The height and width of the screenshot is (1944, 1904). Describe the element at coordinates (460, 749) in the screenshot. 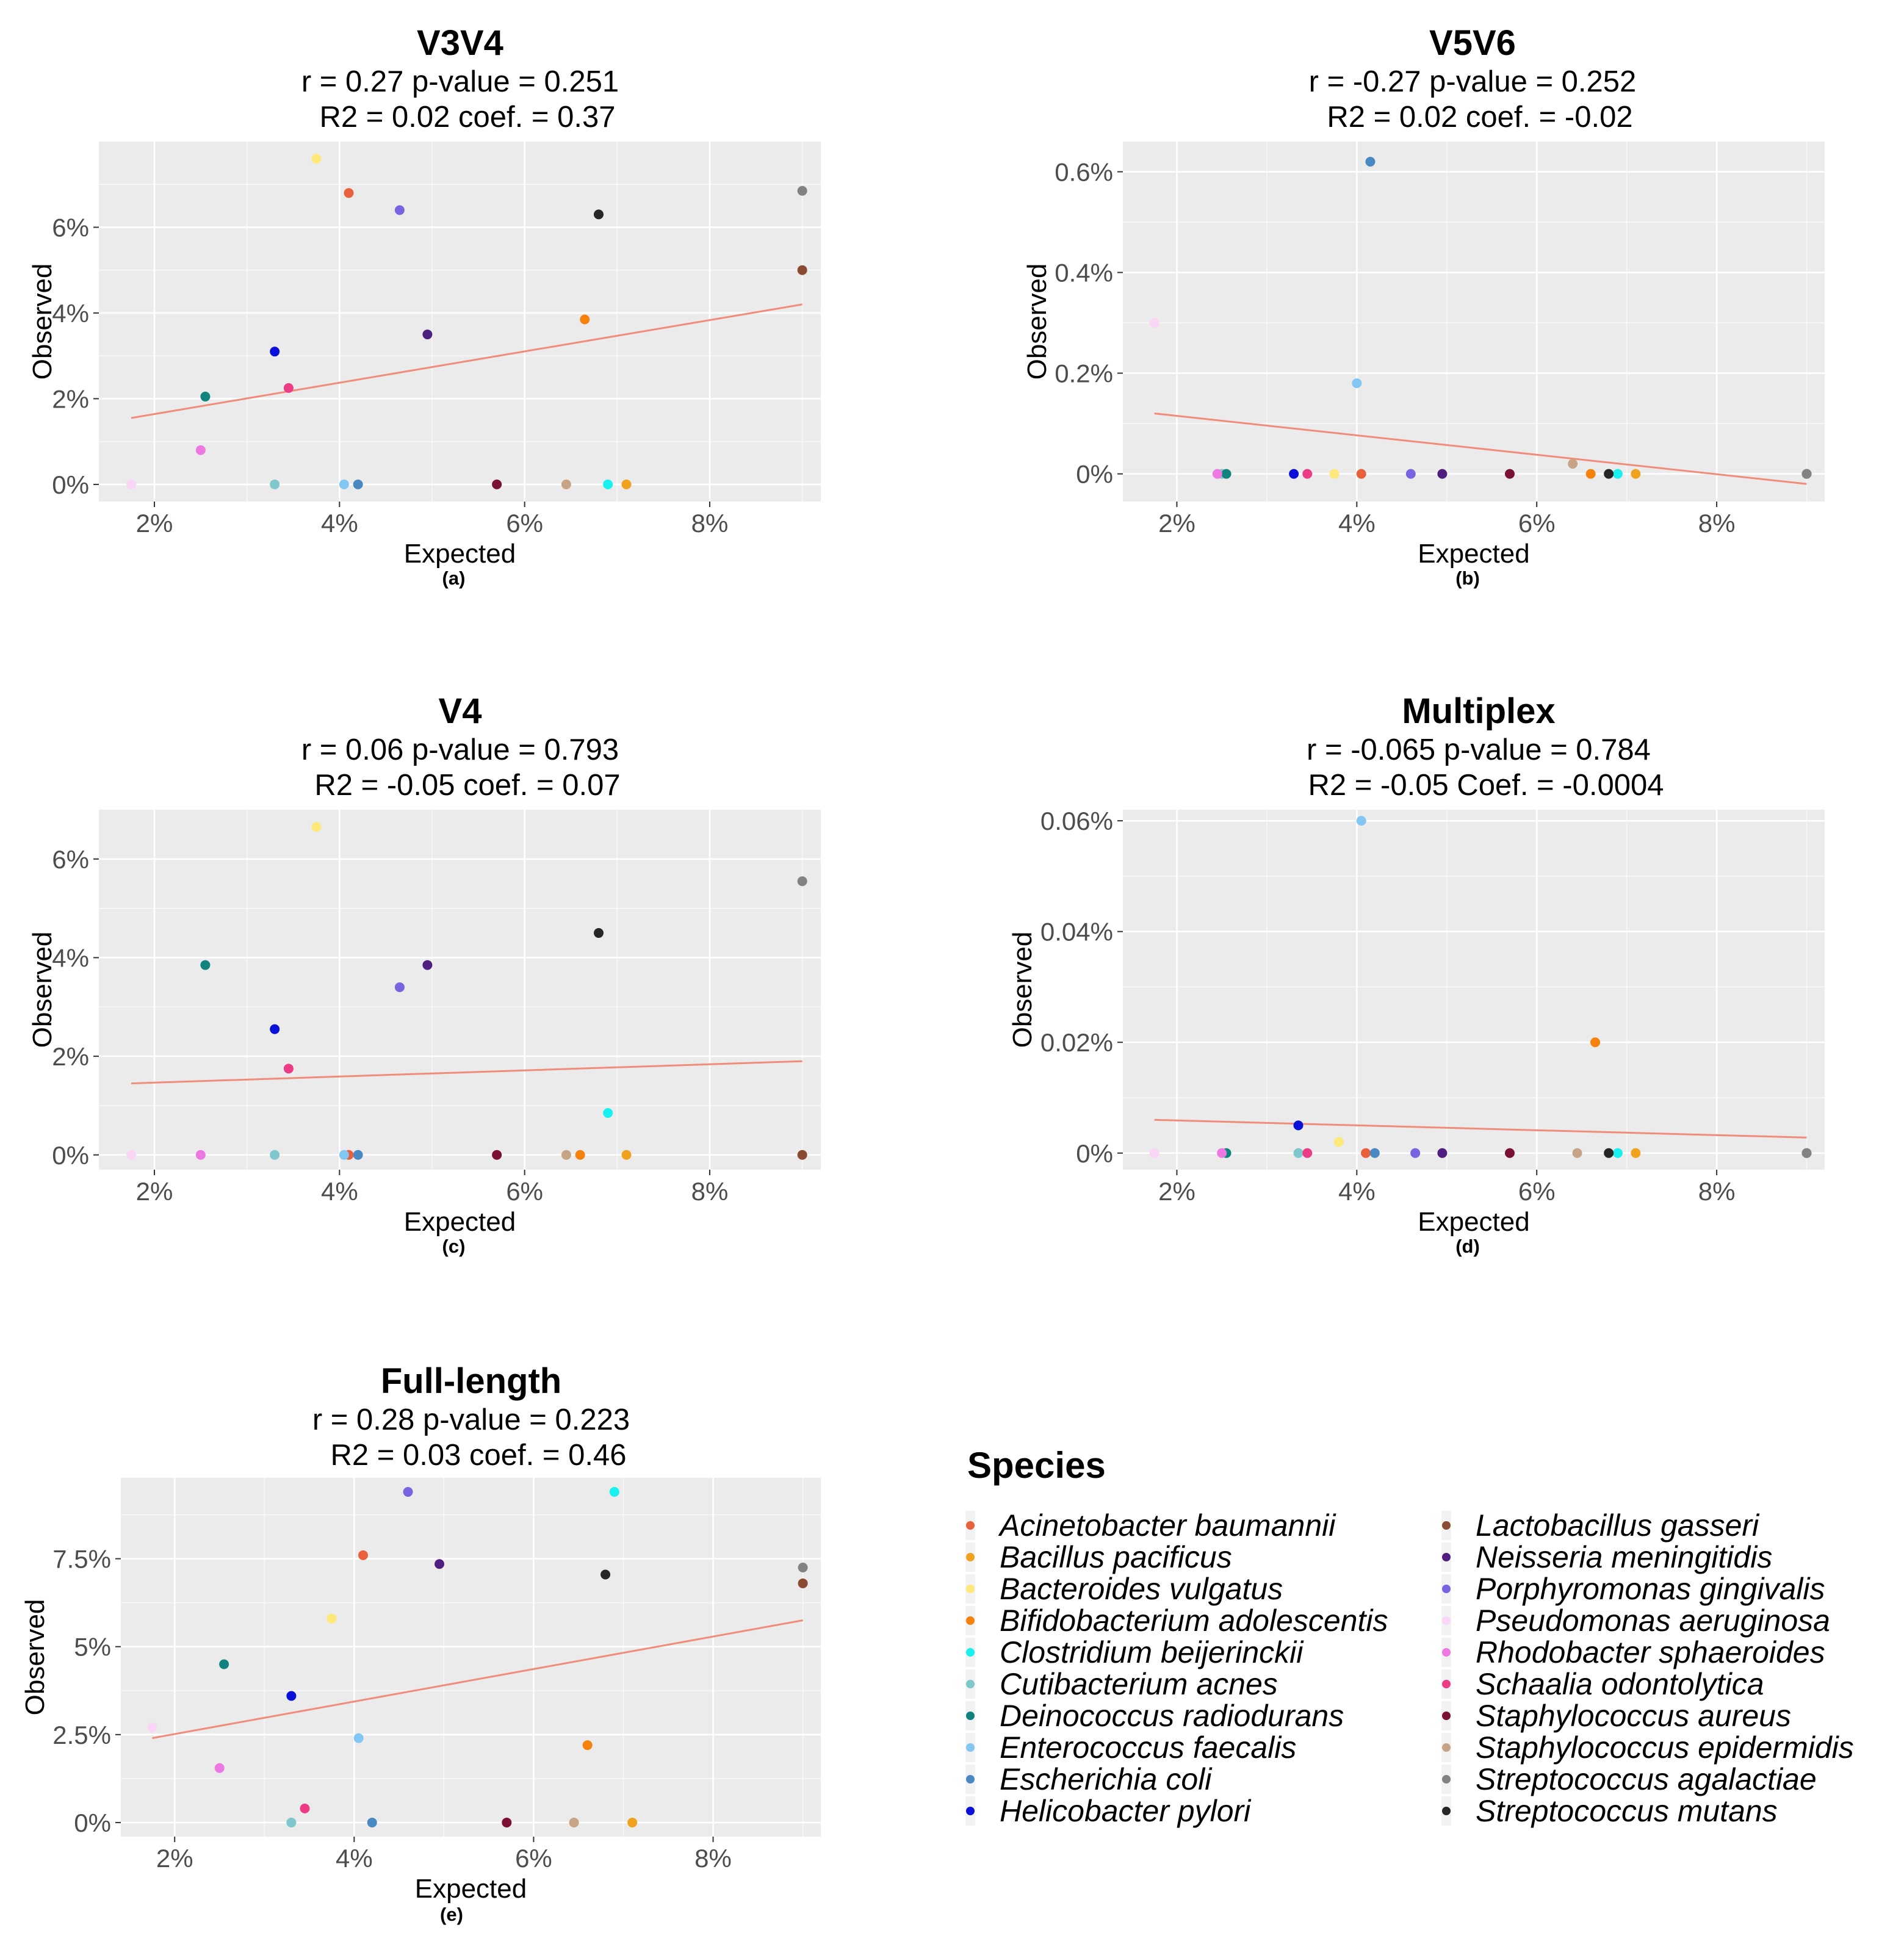

I see `stats-line-1: r = 0.06 p-value = 0.793` at that location.